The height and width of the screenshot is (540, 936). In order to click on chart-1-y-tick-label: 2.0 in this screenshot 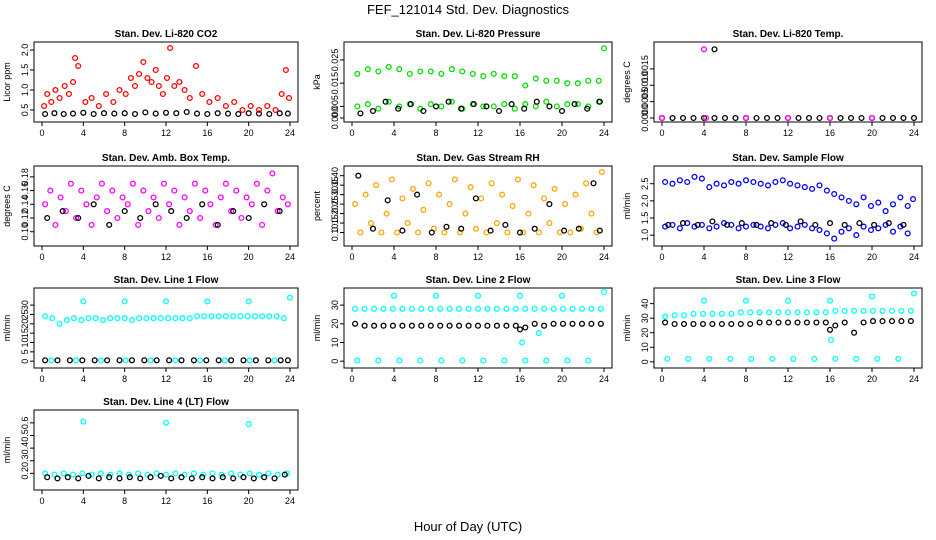, I will do `click(25, 50)`.